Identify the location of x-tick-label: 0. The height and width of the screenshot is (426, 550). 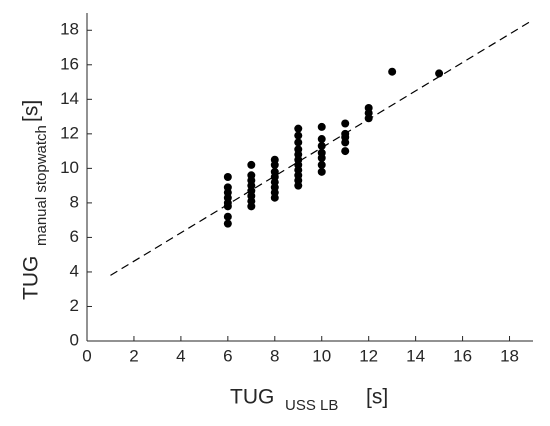
(86, 355).